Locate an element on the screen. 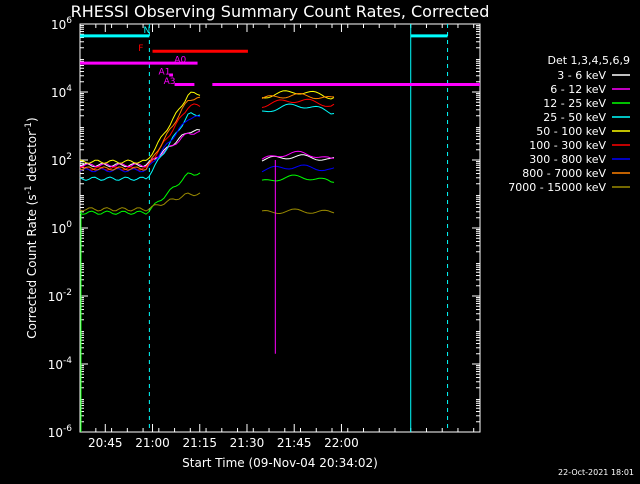 The image size is (640, 484). legend-label: 300 - 800 keV is located at coordinates (567, 159).